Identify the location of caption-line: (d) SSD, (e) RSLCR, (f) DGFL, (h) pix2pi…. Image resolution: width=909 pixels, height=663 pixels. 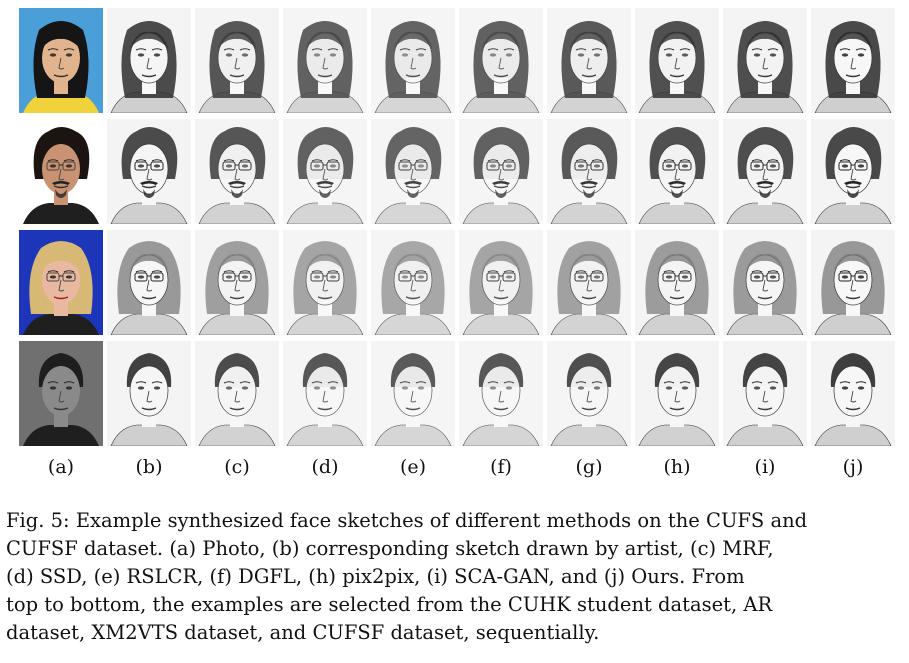
(375, 576).